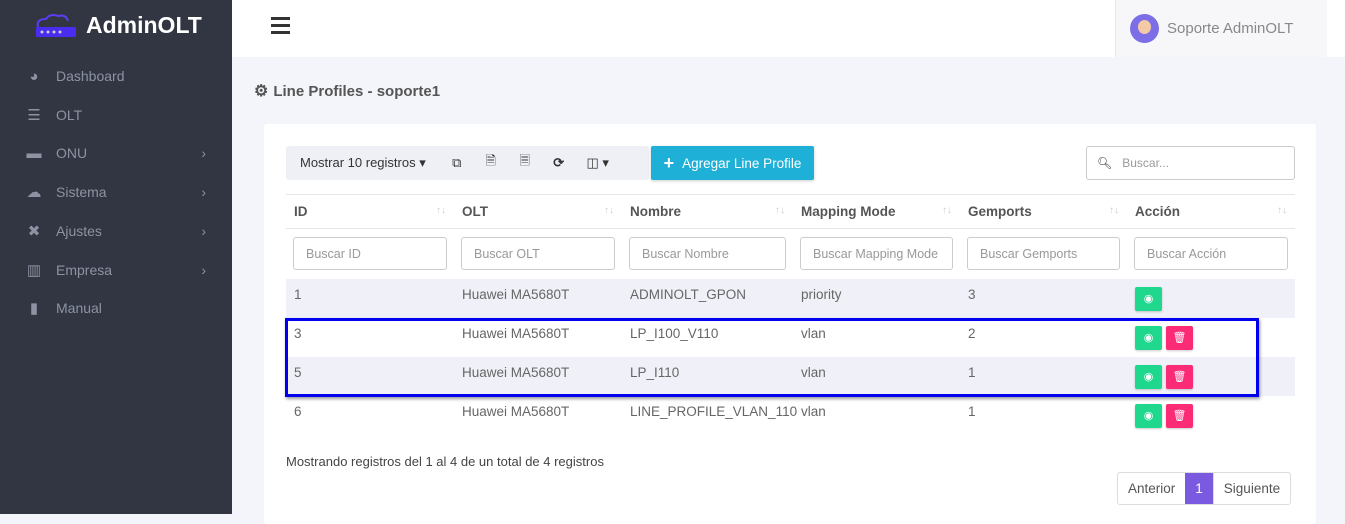 The width and height of the screenshot is (1345, 524). I want to click on cell-id: 1, so click(370, 298).